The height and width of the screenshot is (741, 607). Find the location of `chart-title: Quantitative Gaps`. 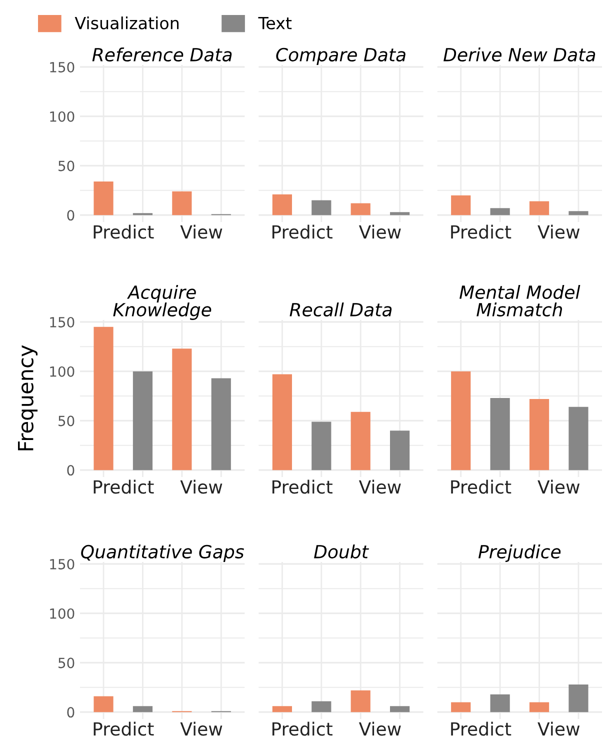

chart-title: Quantitative Gaps is located at coordinates (162, 553).